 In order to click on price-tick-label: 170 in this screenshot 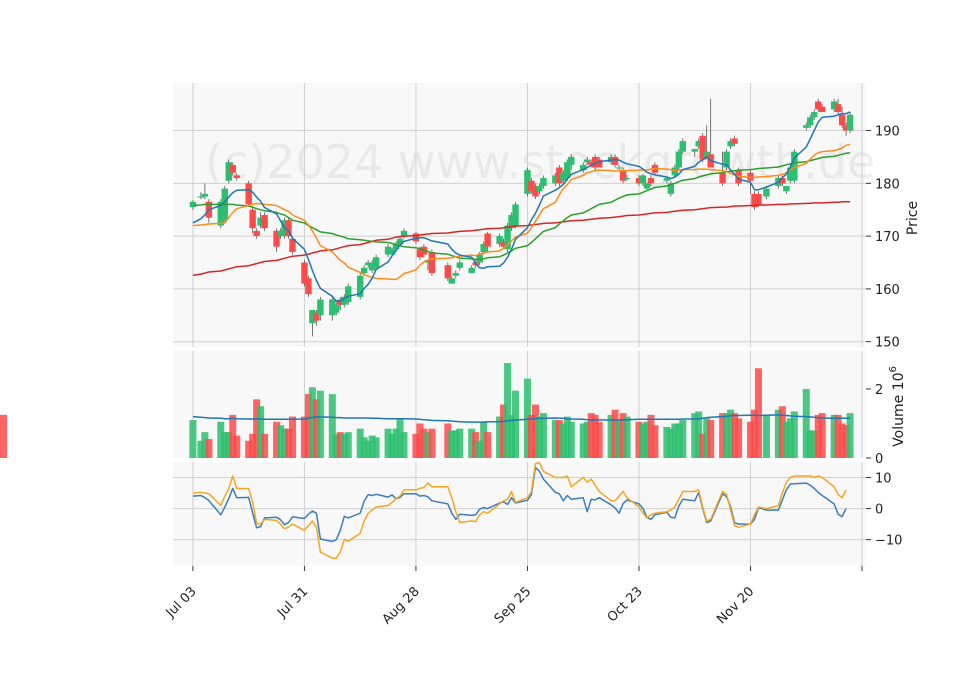, I will do `click(887, 237)`.